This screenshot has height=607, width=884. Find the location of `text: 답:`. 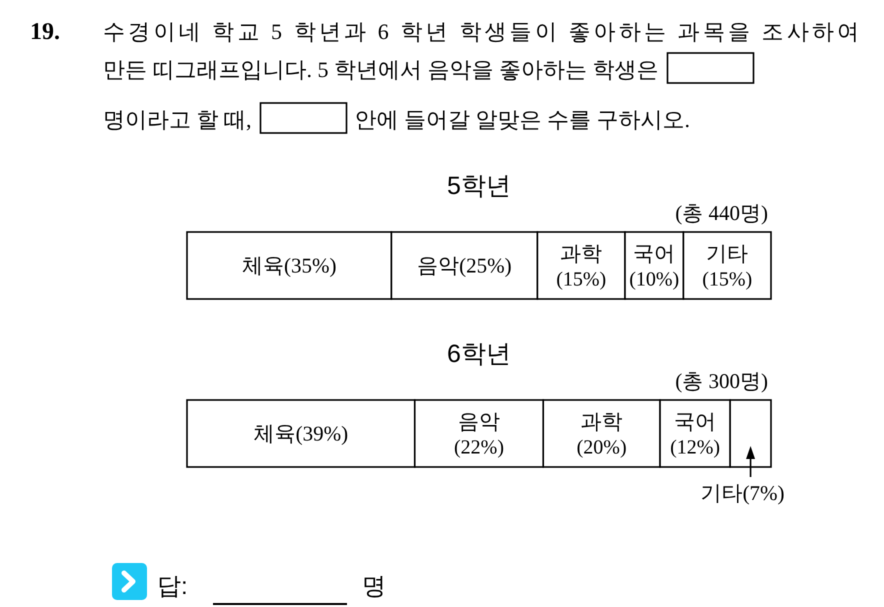

text: 답: is located at coordinates (172, 586).